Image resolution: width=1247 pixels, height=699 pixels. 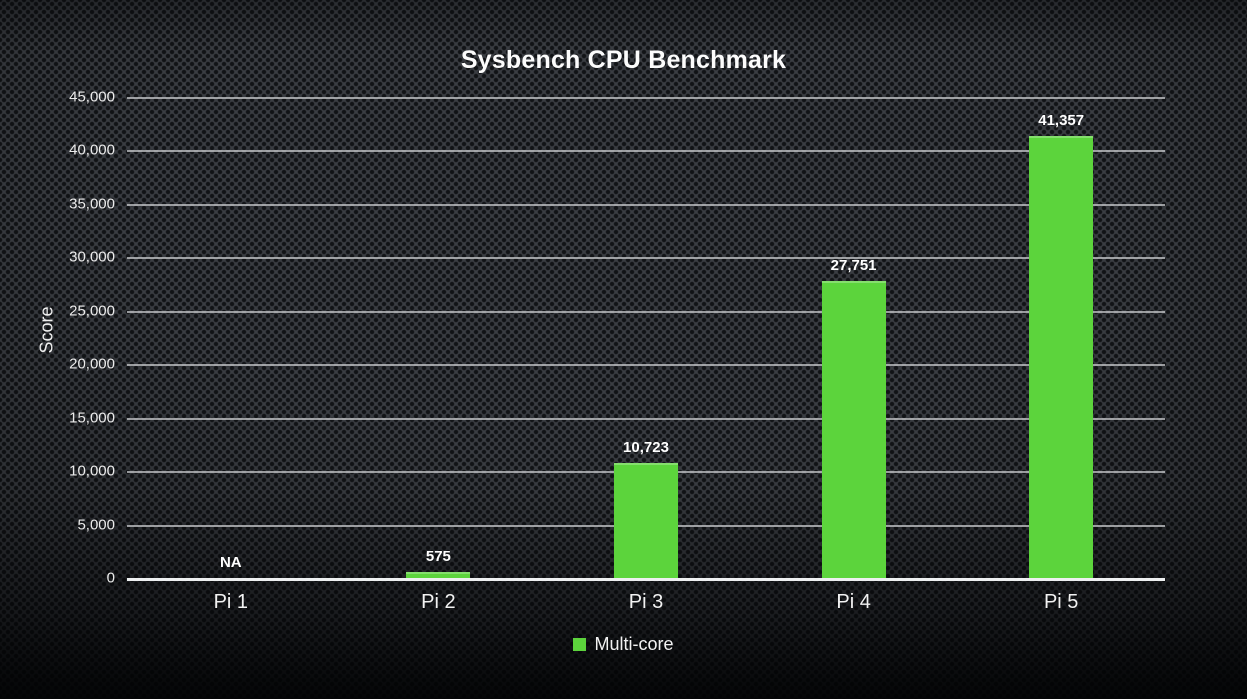 I want to click on x-tick-label: Pi 2, so click(x=438, y=602).